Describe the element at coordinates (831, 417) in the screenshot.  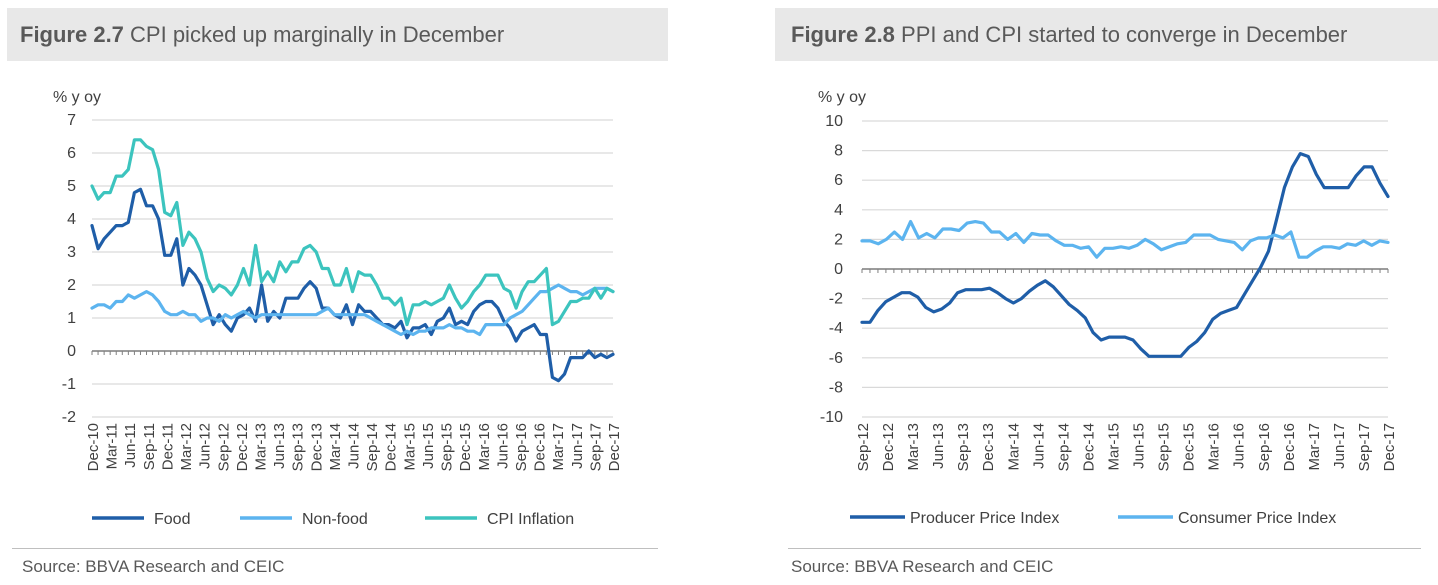
I see `y-tick-label: -10` at that location.